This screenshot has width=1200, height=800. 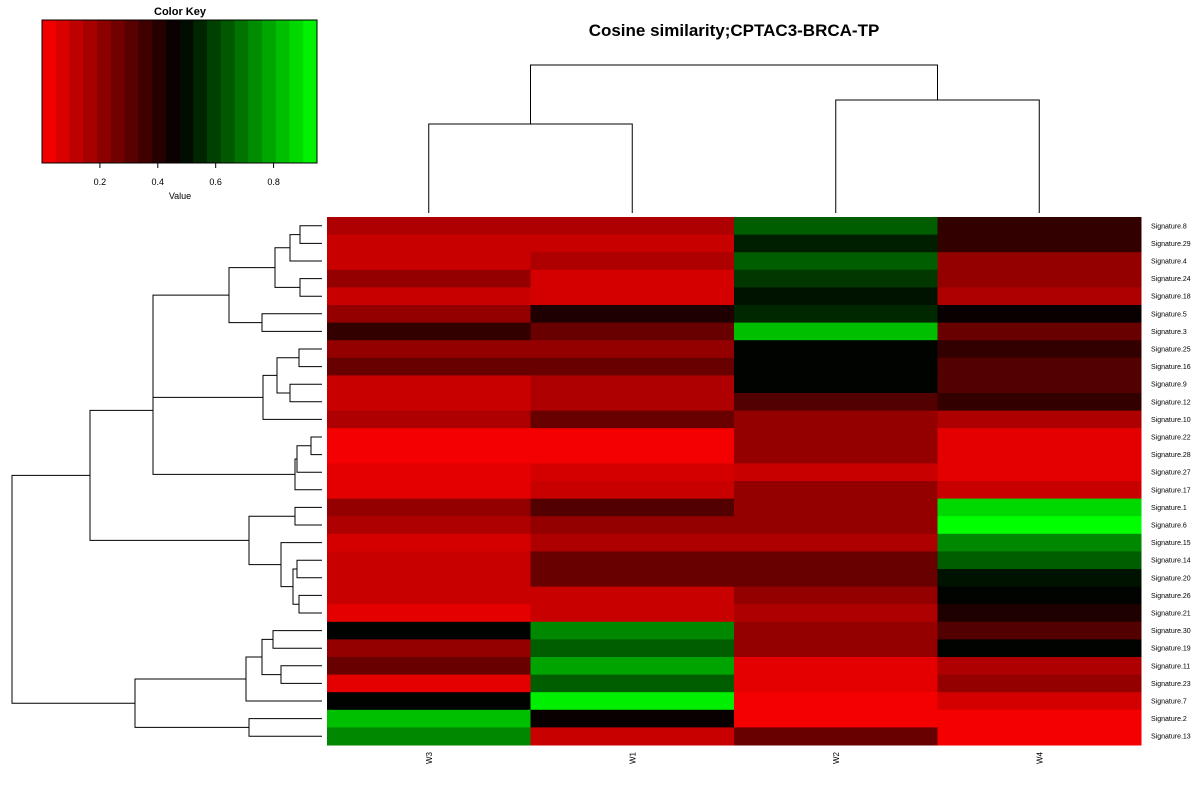 I want to click on row-label: Signature.8, so click(x=1169, y=226).